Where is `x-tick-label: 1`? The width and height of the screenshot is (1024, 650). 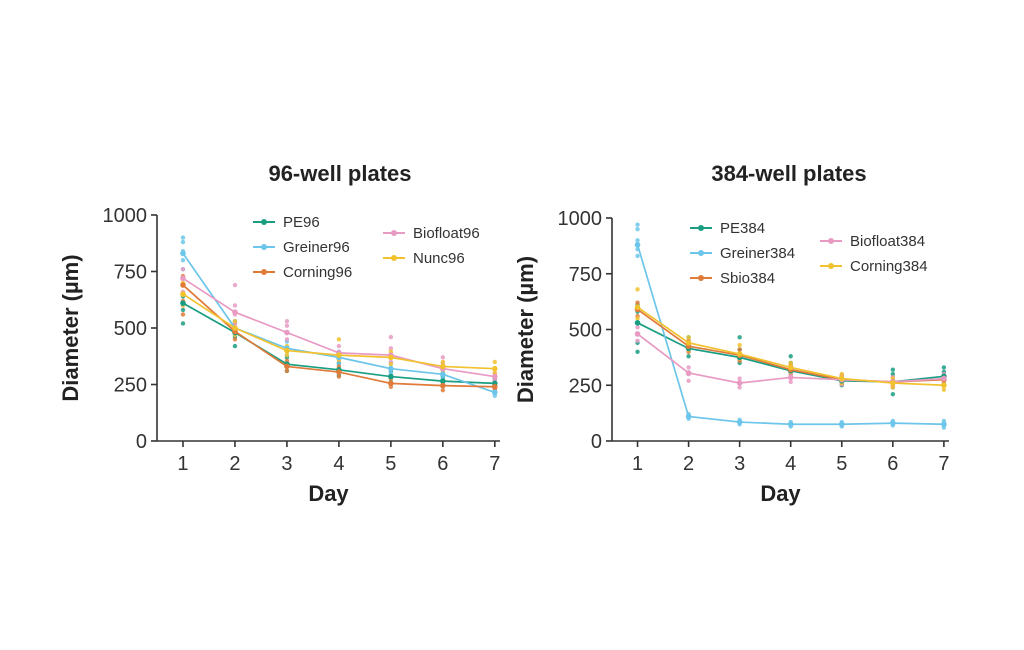 x-tick-label: 1 is located at coordinates (182, 464).